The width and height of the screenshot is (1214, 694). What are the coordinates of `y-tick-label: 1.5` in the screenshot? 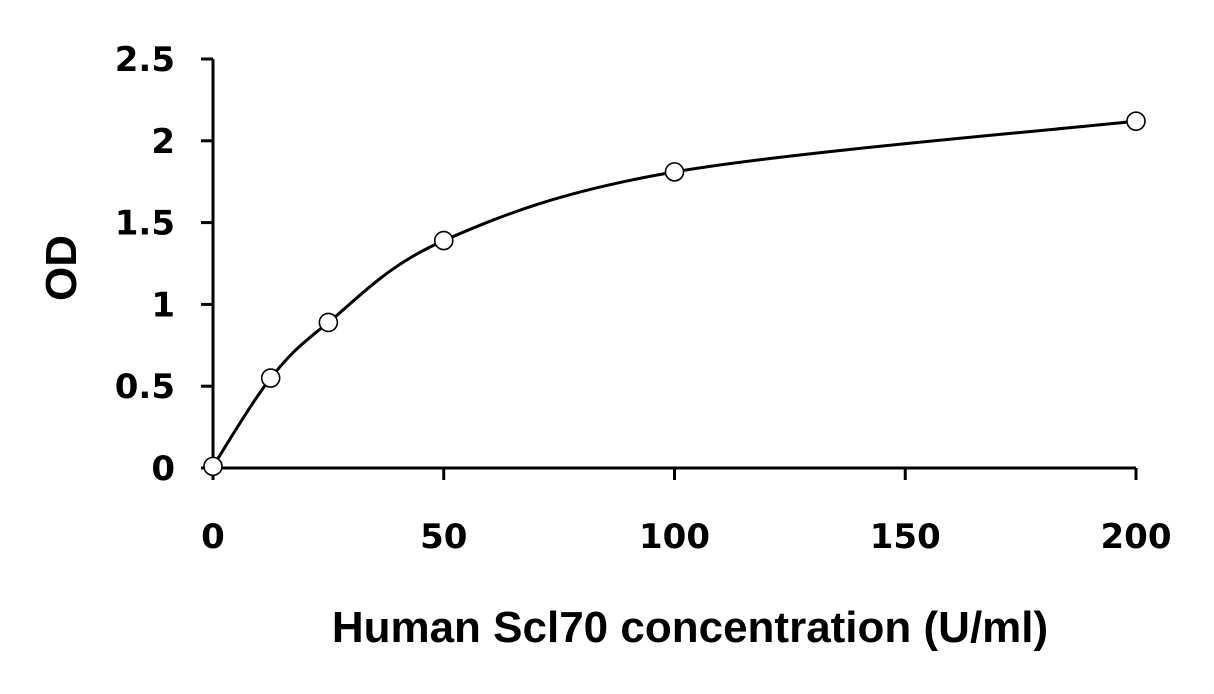 It's located at (145, 224).